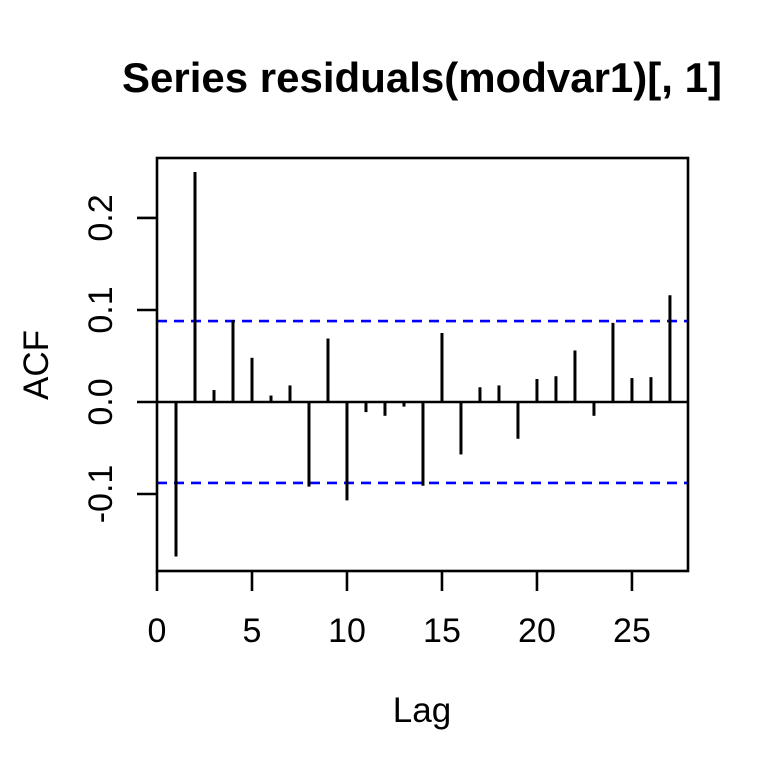 Image resolution: width=768 pixels, height=768 pixels. What do you see at coordinates (252, 631) in the screenshot?
I see `x-tick-label-5: 5` at bounding box center [252, 631].